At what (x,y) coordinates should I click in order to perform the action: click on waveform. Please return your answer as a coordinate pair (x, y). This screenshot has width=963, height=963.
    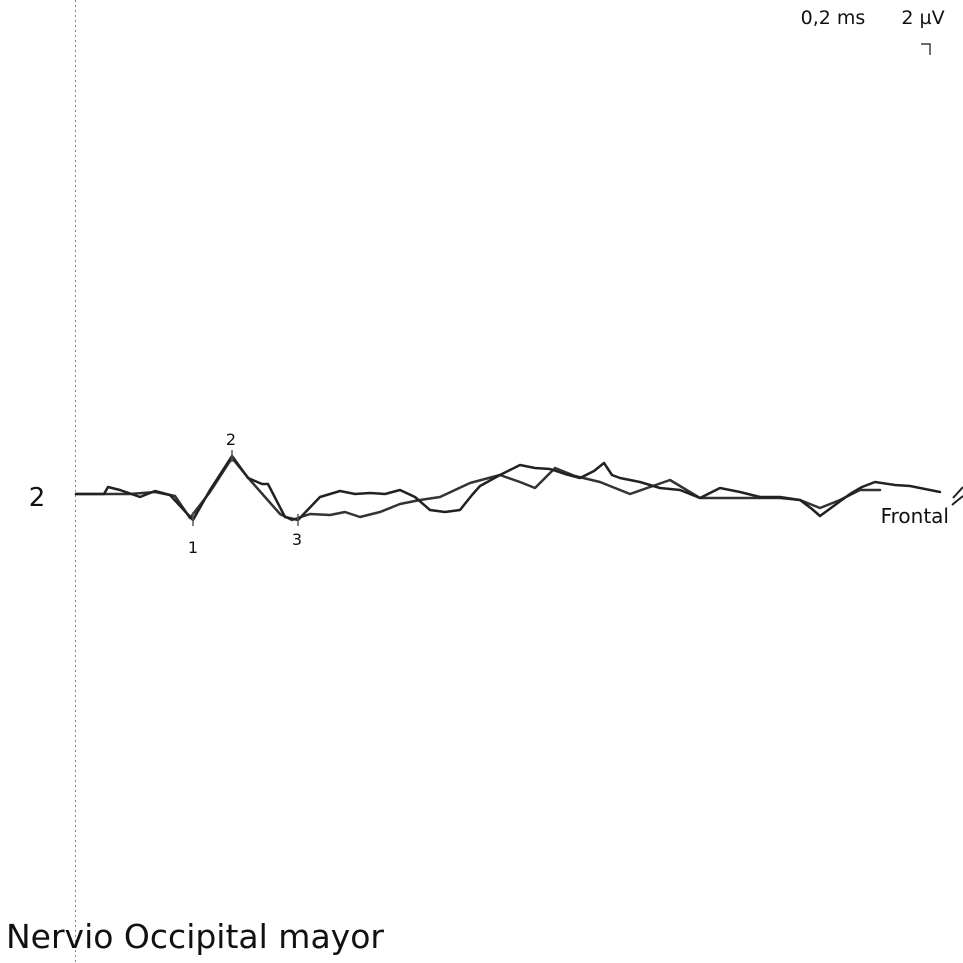
    Looking at the image, I should click on (508, 488).